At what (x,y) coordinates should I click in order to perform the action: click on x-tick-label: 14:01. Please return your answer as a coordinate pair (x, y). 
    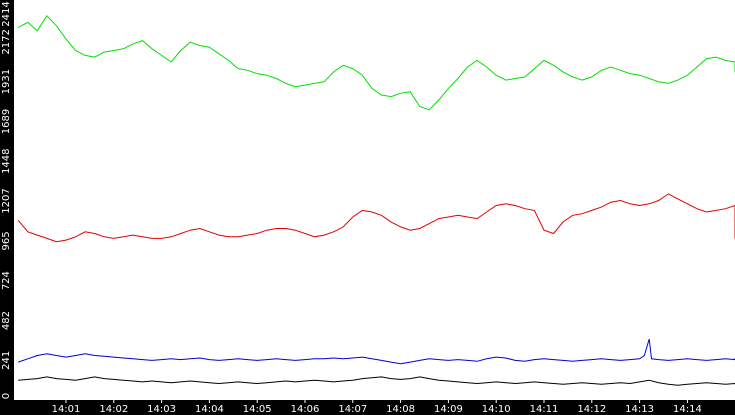
    Looking at the image, I should click on (66, 409).